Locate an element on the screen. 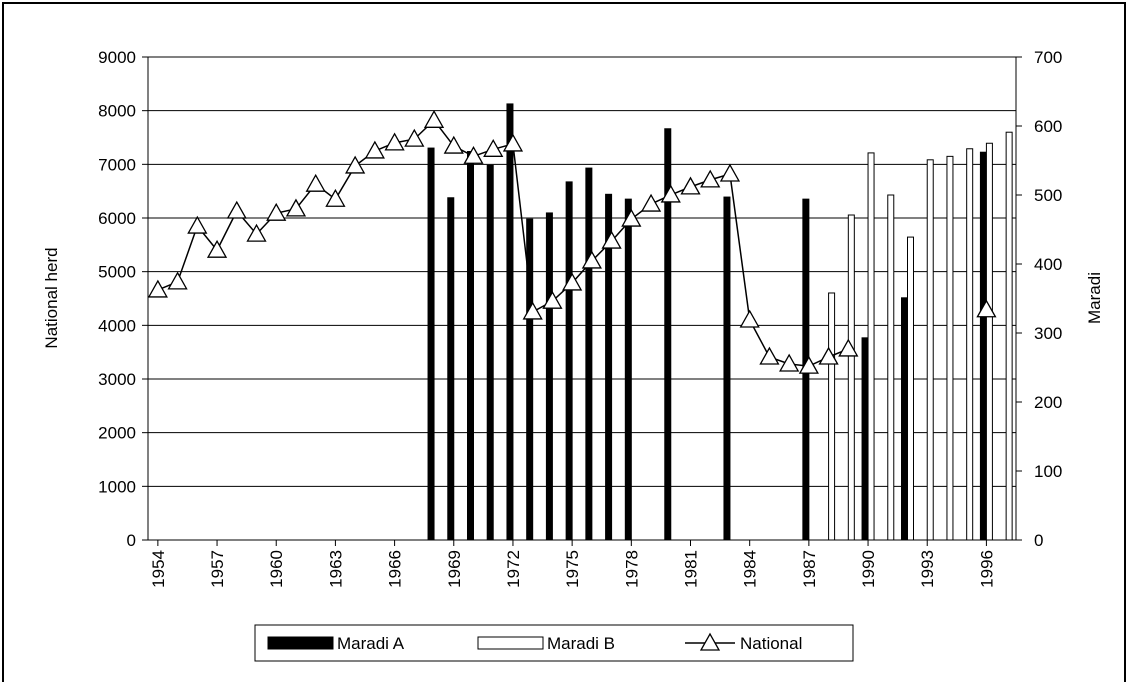  x-tick-label: 1957 is located at coordinates (217, 569).